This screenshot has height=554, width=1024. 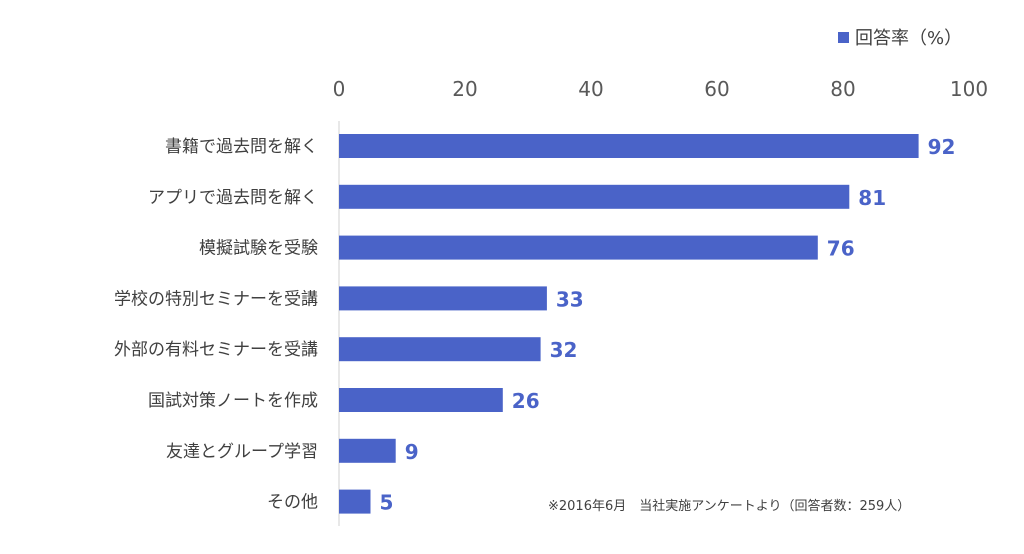 I want to click on legend: 回答率（%）, so click(x=900, y=37).